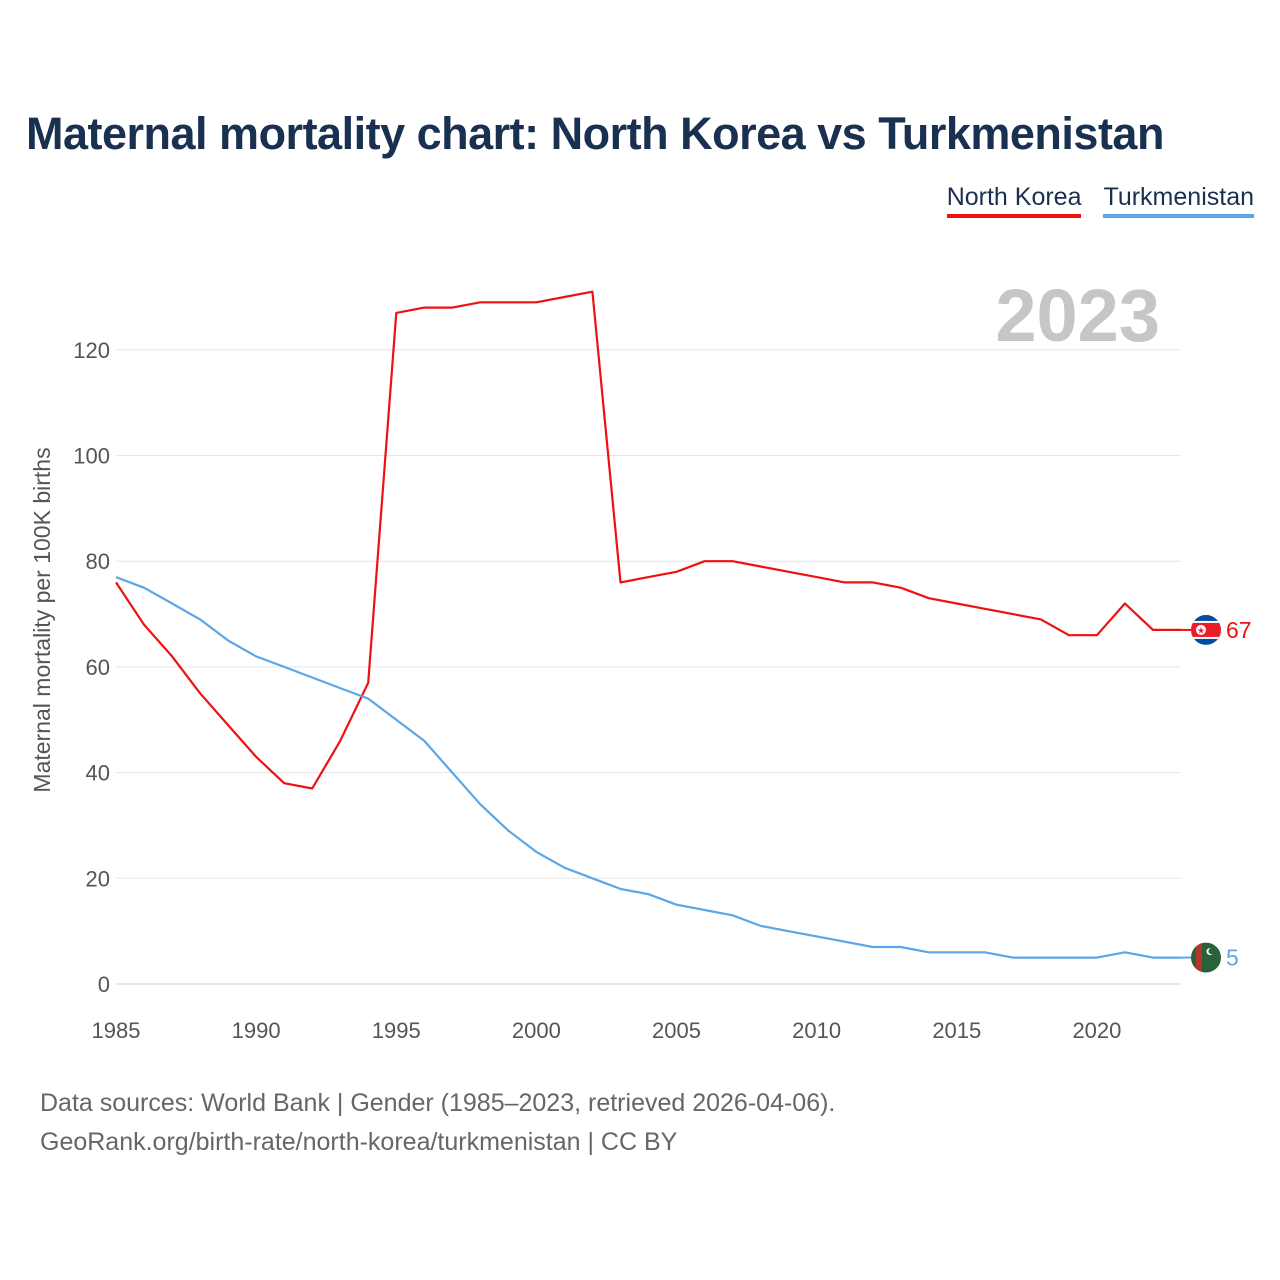 This screenshot has width=1280, height=1280. I want to click on y-tick-label-0: 0, so click(104, 984).